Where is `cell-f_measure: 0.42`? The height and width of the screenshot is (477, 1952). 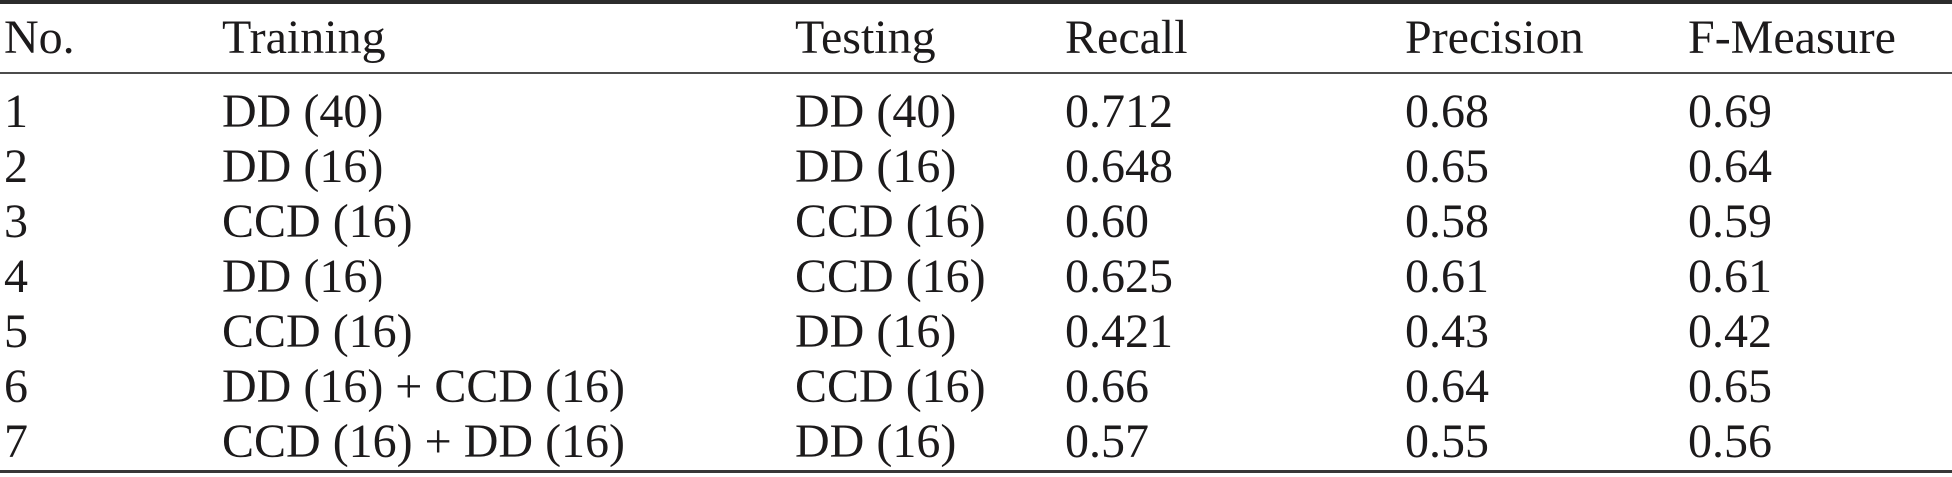 cell-f_measure: 0.42 is located at coordinates (1730, 331).